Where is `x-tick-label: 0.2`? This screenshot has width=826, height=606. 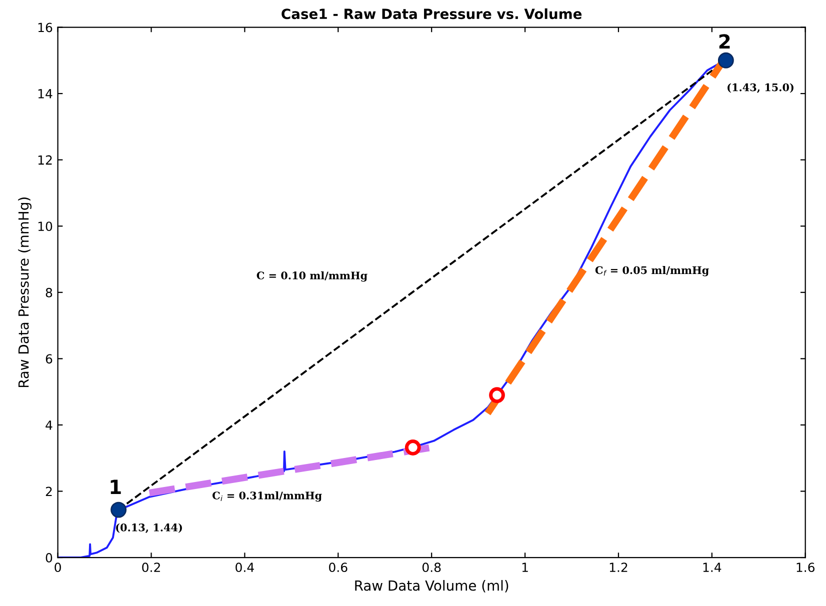 x-tick-label: 0.2 is located at coordinates (151, 567).